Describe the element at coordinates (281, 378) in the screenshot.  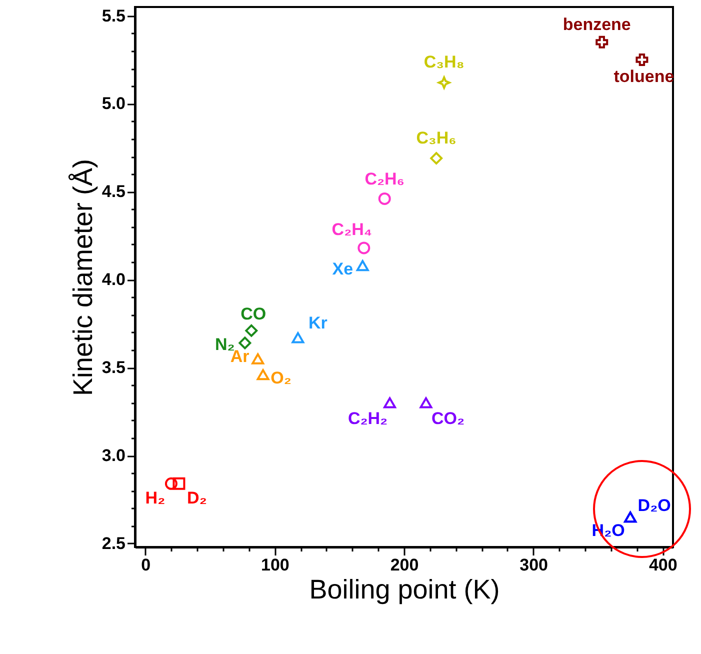
I see `series-label: O₂` at that location.